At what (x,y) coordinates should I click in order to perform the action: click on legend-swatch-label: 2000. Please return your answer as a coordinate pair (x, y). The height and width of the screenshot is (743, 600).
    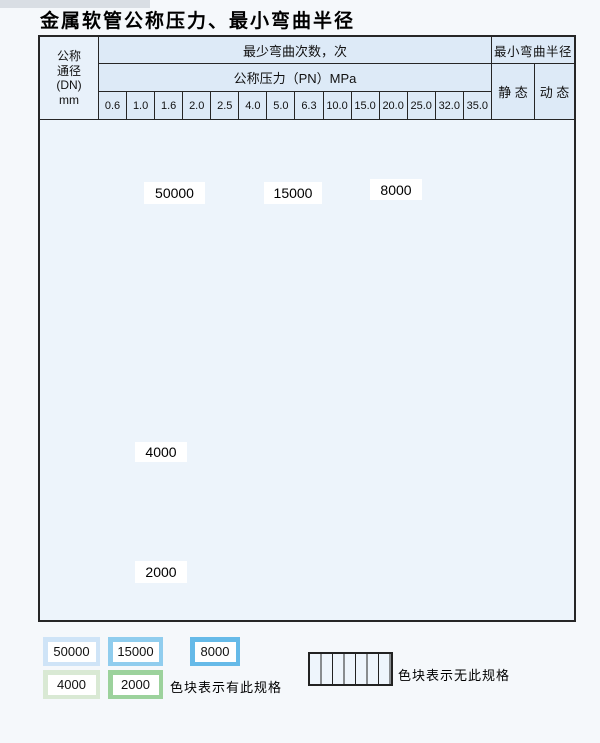
    Looking at the image, I should click on (135, 684).